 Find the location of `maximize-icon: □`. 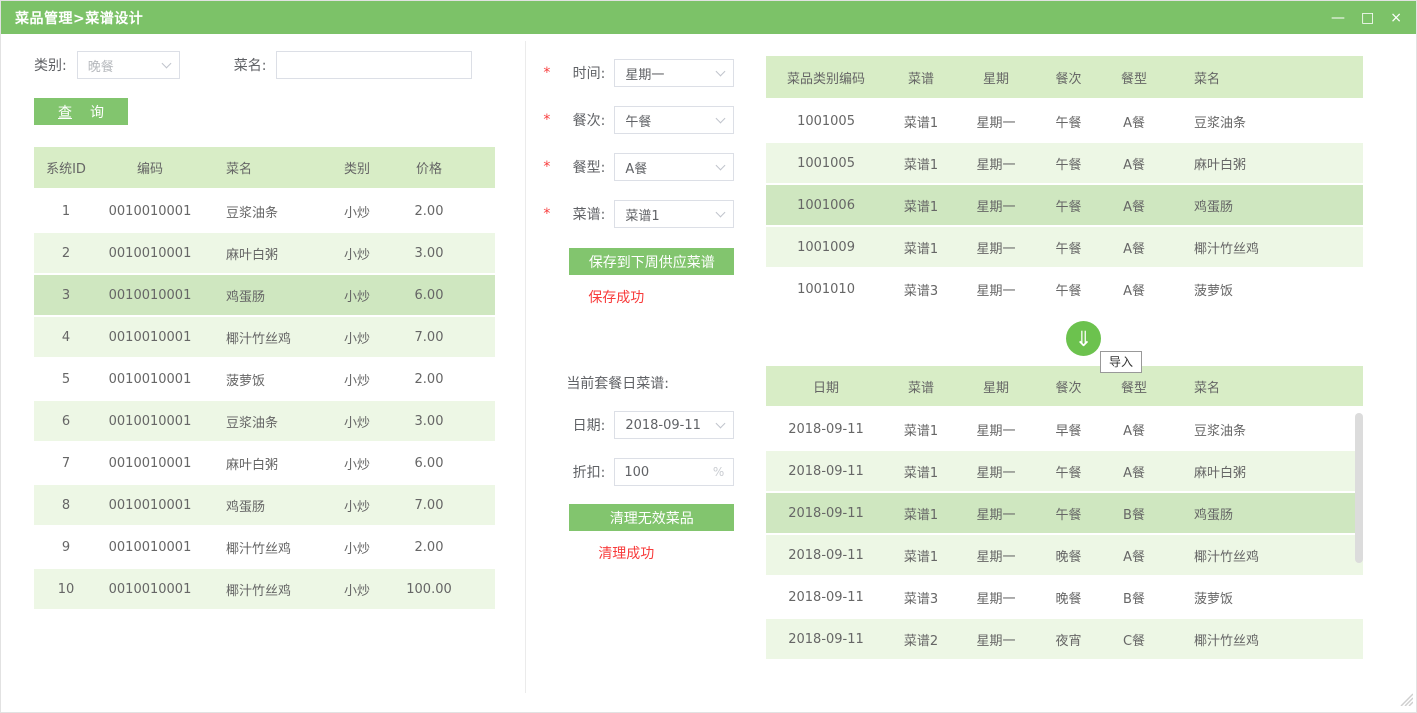

maximize-icon: □ is located at coordinates (1368, 17).